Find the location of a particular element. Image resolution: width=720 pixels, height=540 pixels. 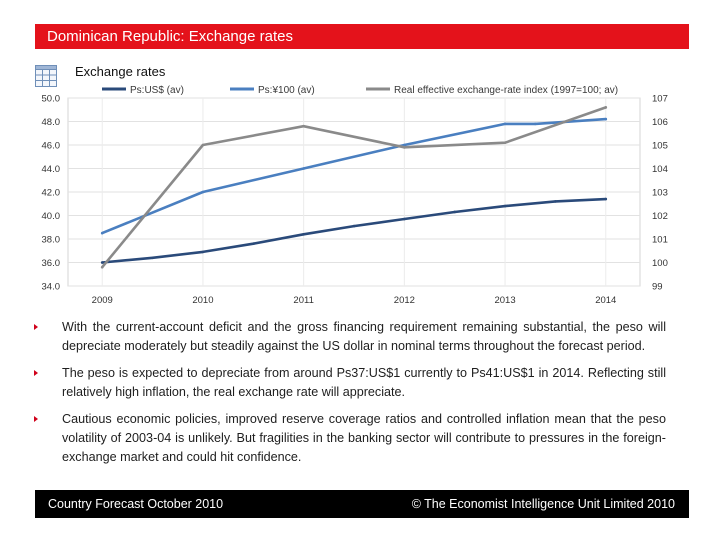

left-axis-tick-label: 40.0 is located at coordinates (51, 216).